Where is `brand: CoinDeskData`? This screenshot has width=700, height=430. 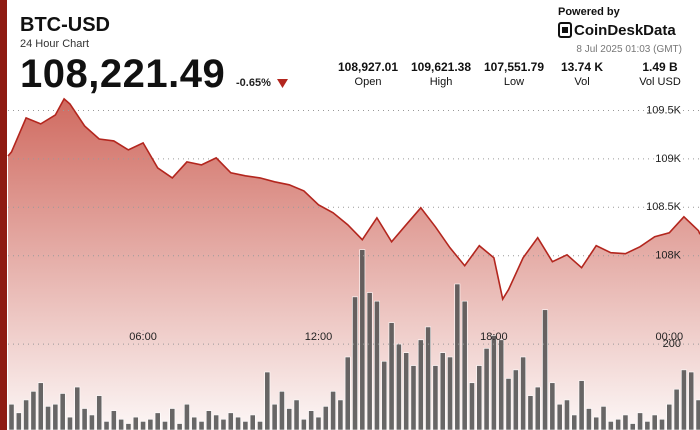
brand: CoinDeskData is located at coordinates (625, 30).